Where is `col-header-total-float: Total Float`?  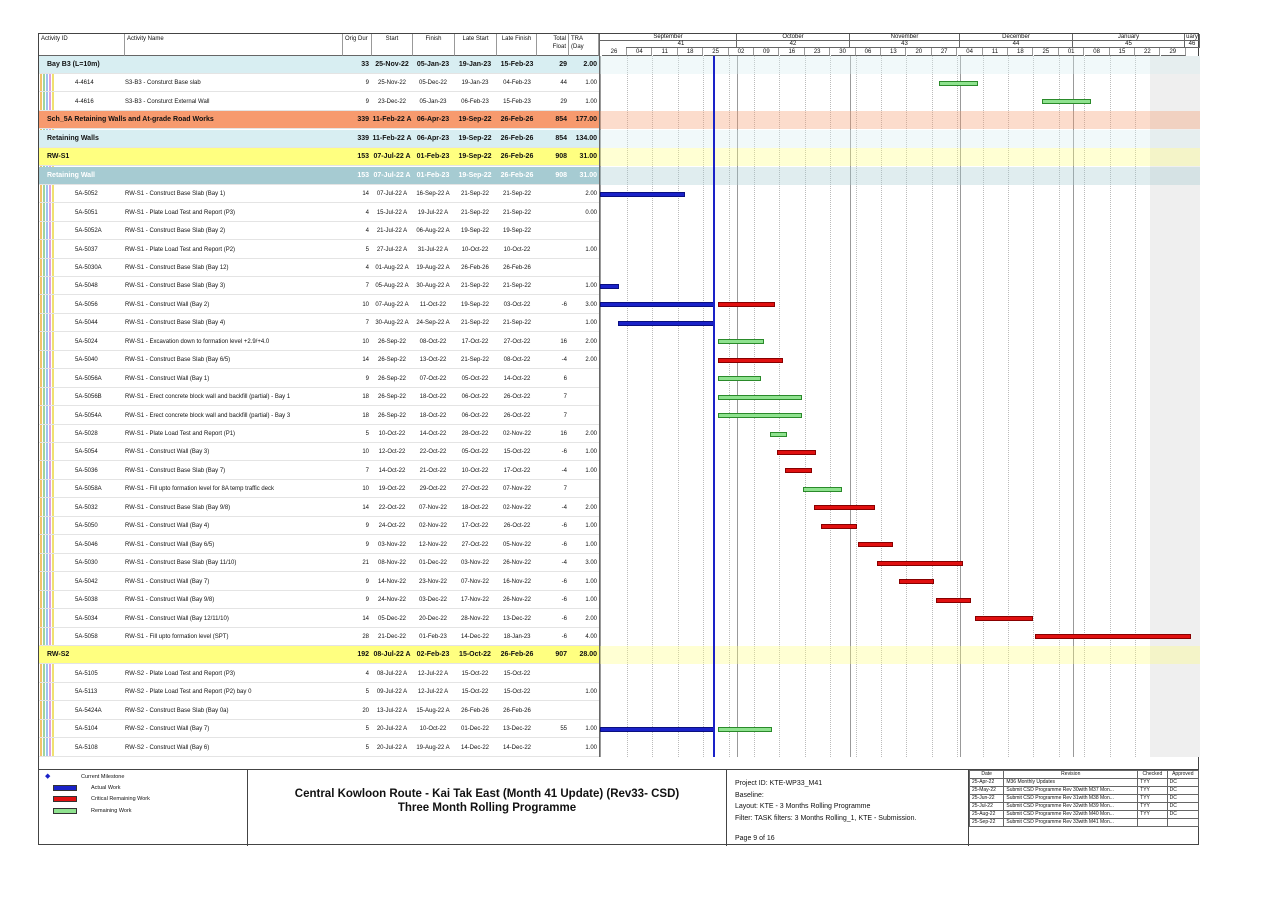 col-header-total-float: Total Float is located at coordinates (553, 45).